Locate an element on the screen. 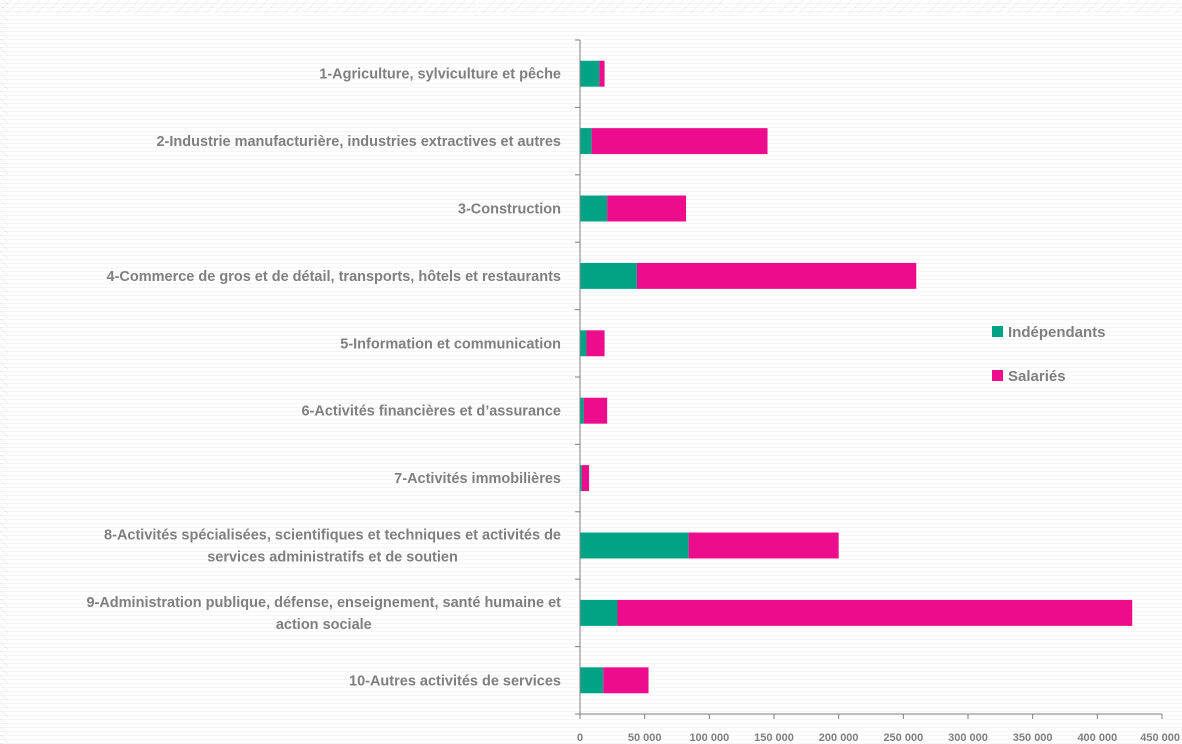 Image resolution: width=1182 pixels, height=744 pixels. x-tick-label: 250 000 is located at coordinates (903, 738).